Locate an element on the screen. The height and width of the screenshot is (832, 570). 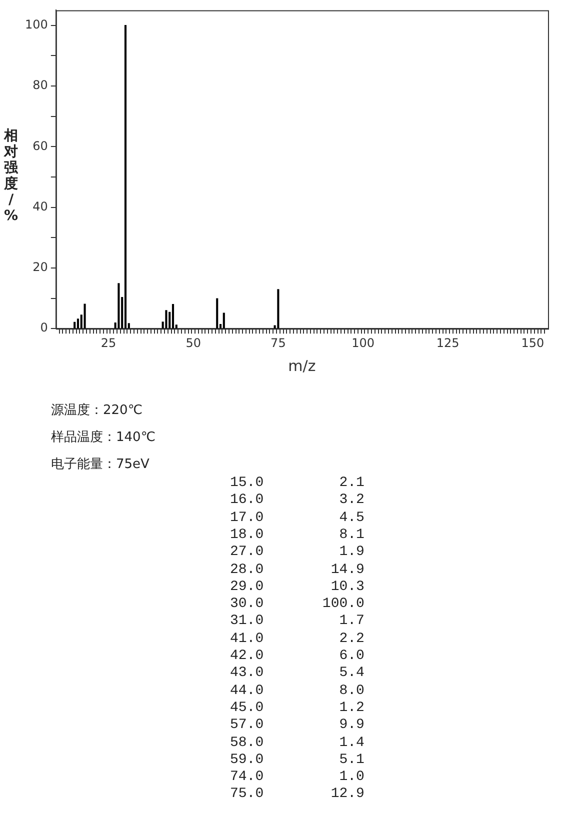
text: 27.0 1.9 is located at coordinates (297, 553).